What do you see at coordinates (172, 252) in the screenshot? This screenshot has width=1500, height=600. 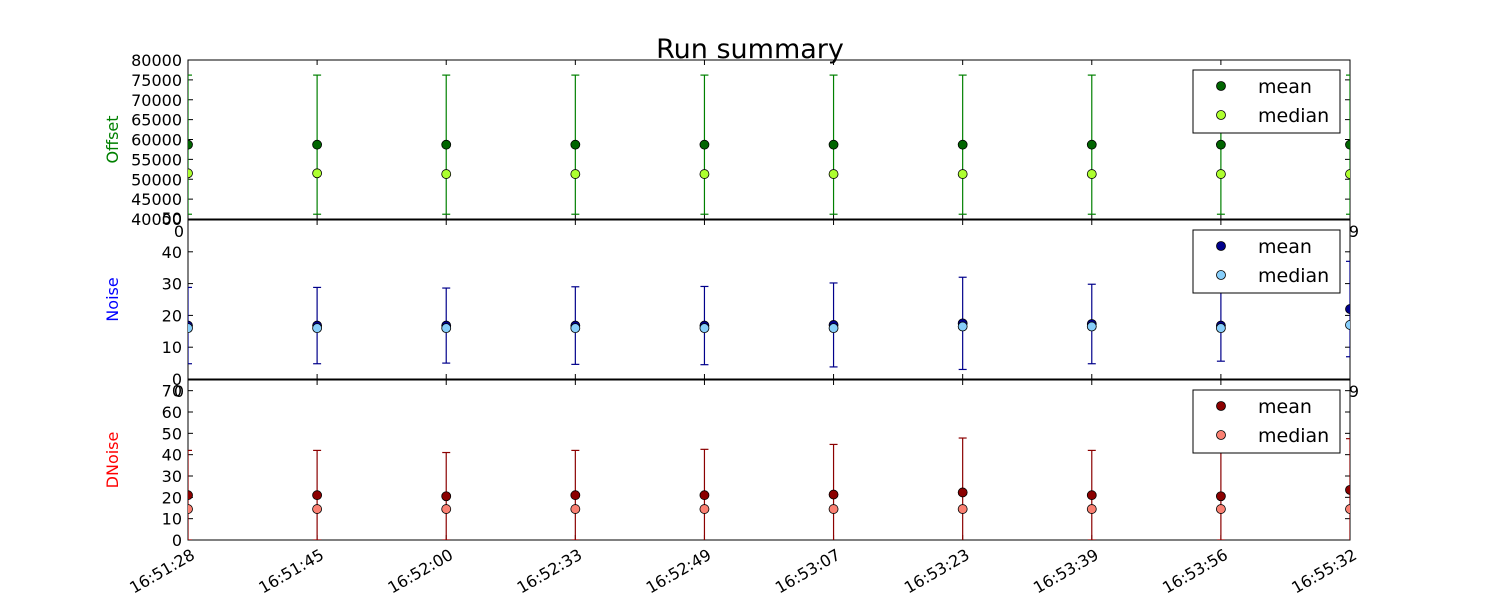 I see `y-tick-label: 40` at bounding box center [172, 252].